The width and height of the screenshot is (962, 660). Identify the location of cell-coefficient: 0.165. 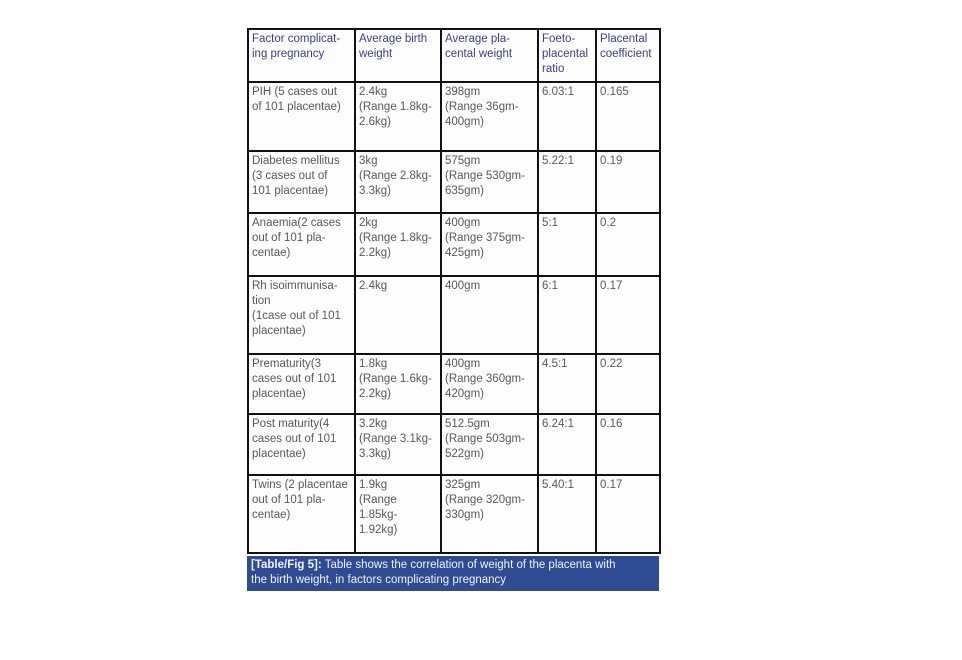
(628, 116).